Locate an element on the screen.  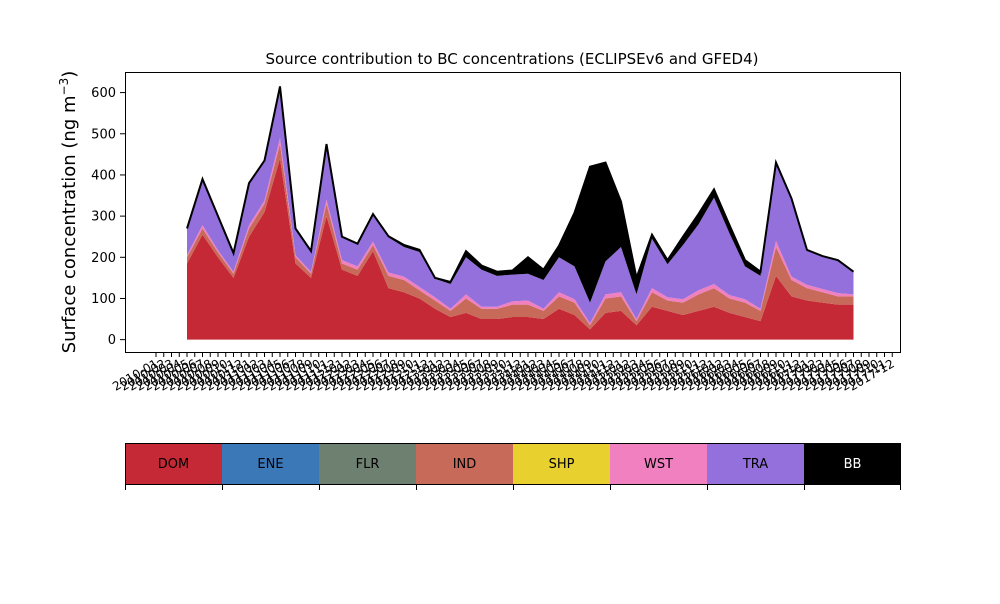
legend-item-flr: FLR is located at coordinates (367, 464).